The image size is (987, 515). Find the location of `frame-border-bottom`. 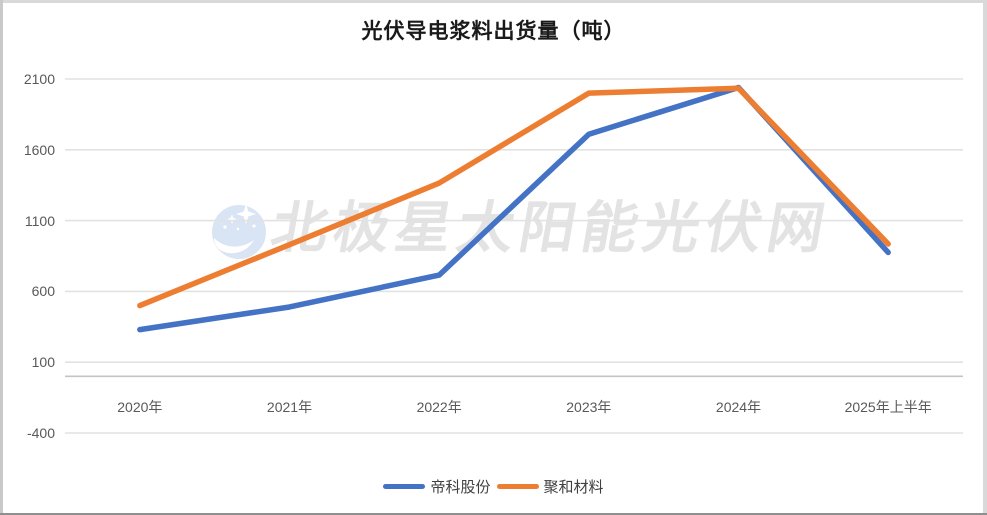

frame-border-bottom is located at coordinates (493, 514).